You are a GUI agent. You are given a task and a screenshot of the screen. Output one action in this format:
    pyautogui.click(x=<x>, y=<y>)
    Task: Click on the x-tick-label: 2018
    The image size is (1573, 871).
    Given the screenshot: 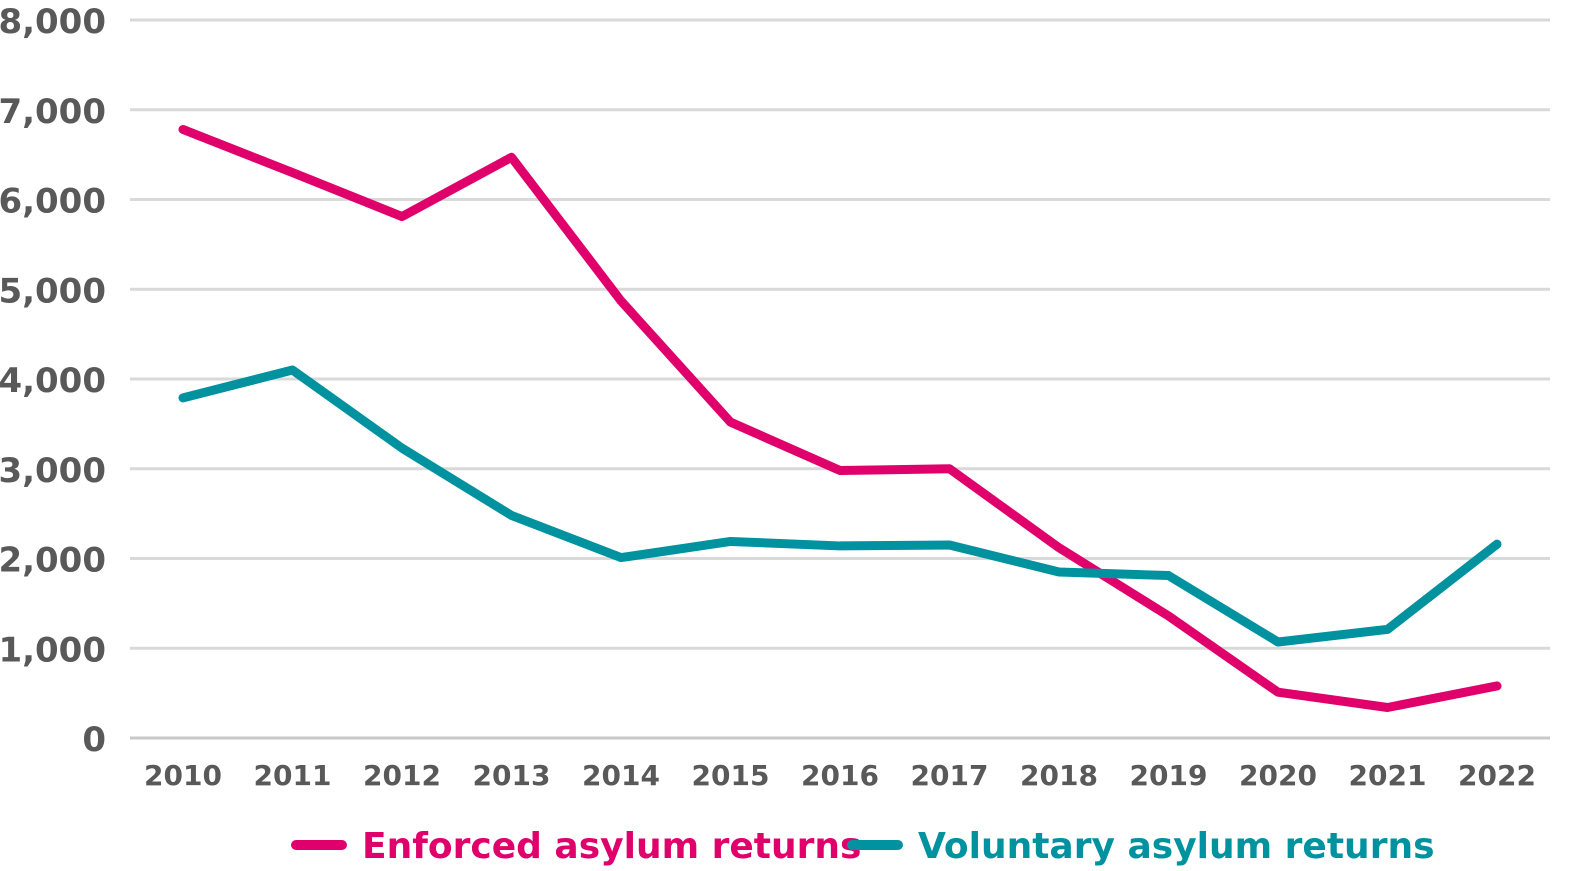 What is the action you would take?
    pyautogui.click(x=1059, y=775)
    